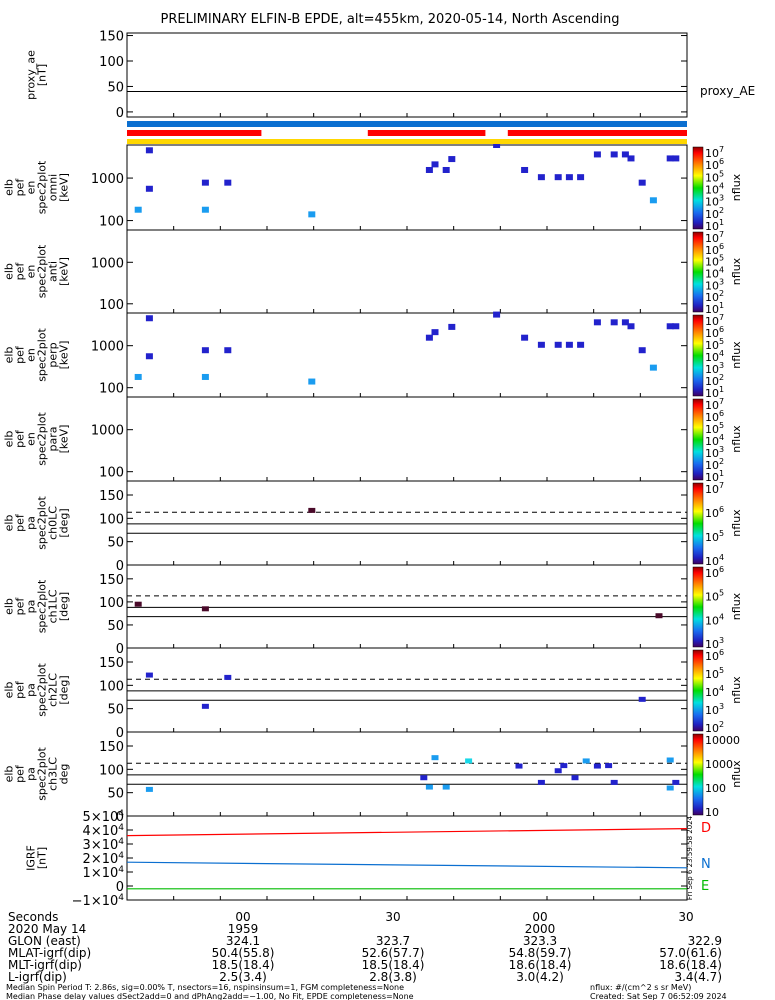  I want to click on footer-row-value: 18.6(18.4), so click(540, 965).